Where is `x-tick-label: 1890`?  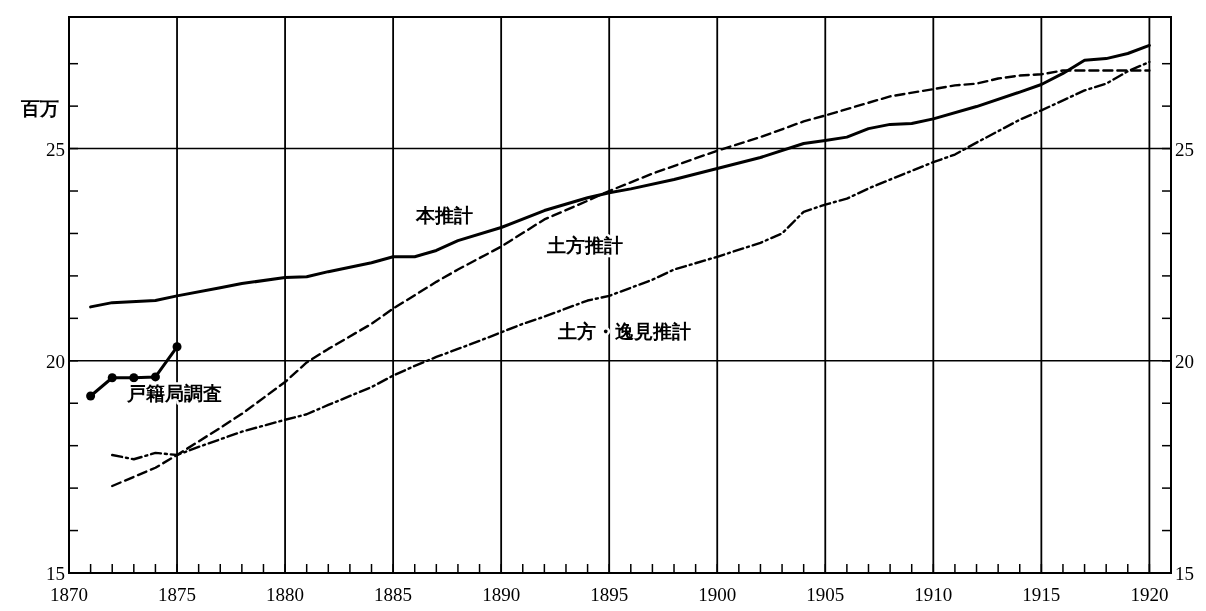
x-tick-label: 1890 is located at coordinates (501, 594).